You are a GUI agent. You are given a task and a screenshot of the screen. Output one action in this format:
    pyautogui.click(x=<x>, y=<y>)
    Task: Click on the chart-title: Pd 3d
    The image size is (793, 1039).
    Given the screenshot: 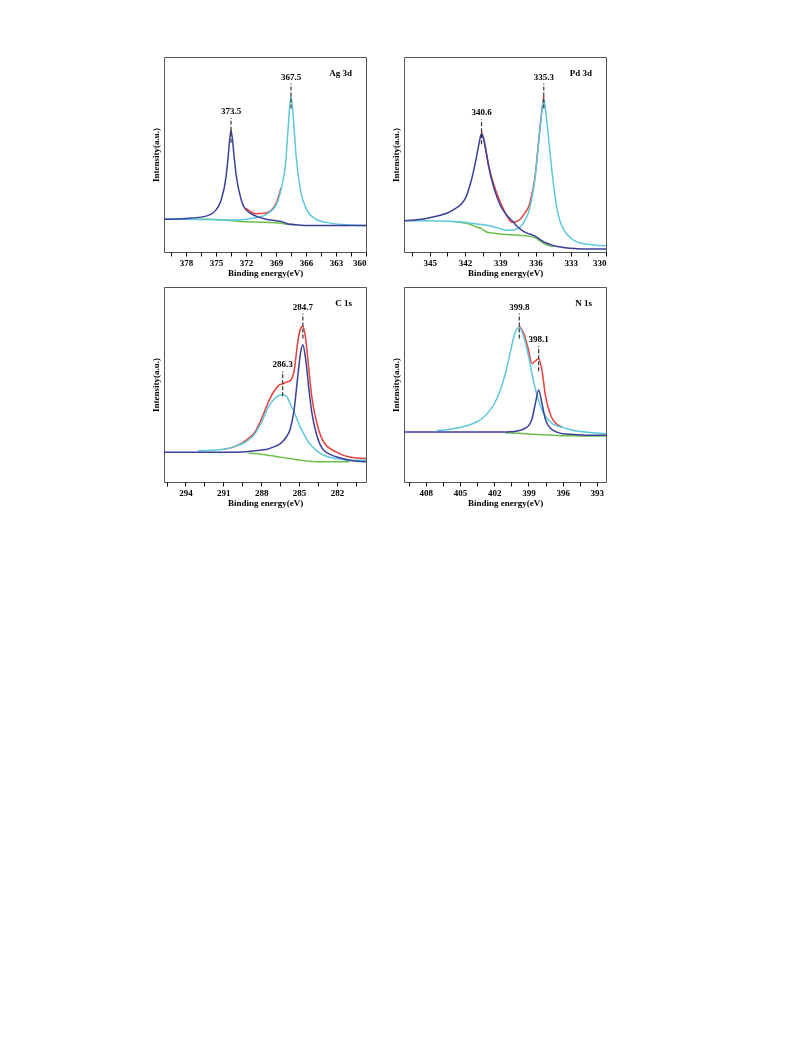 What is the action you would take?
    pyautogui.click(x=580, y=73)
    